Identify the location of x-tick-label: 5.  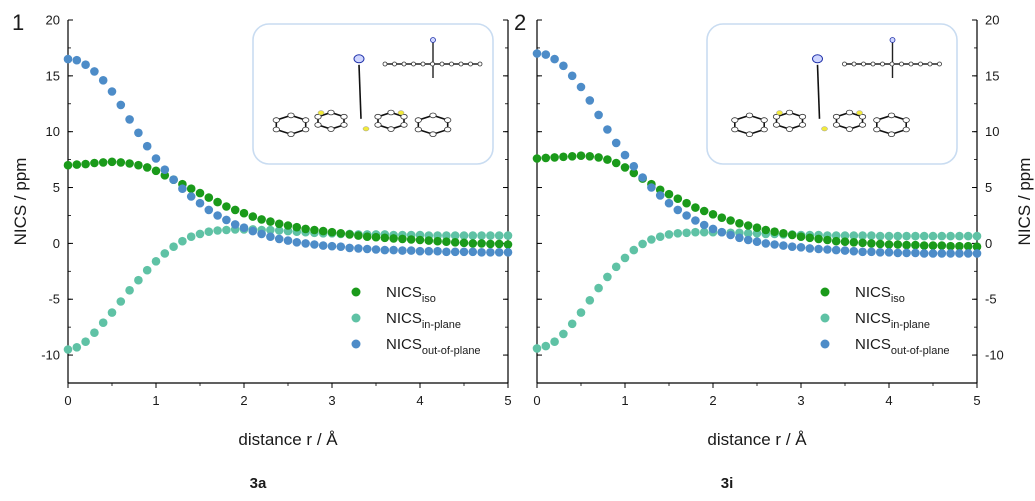
(976, 400).